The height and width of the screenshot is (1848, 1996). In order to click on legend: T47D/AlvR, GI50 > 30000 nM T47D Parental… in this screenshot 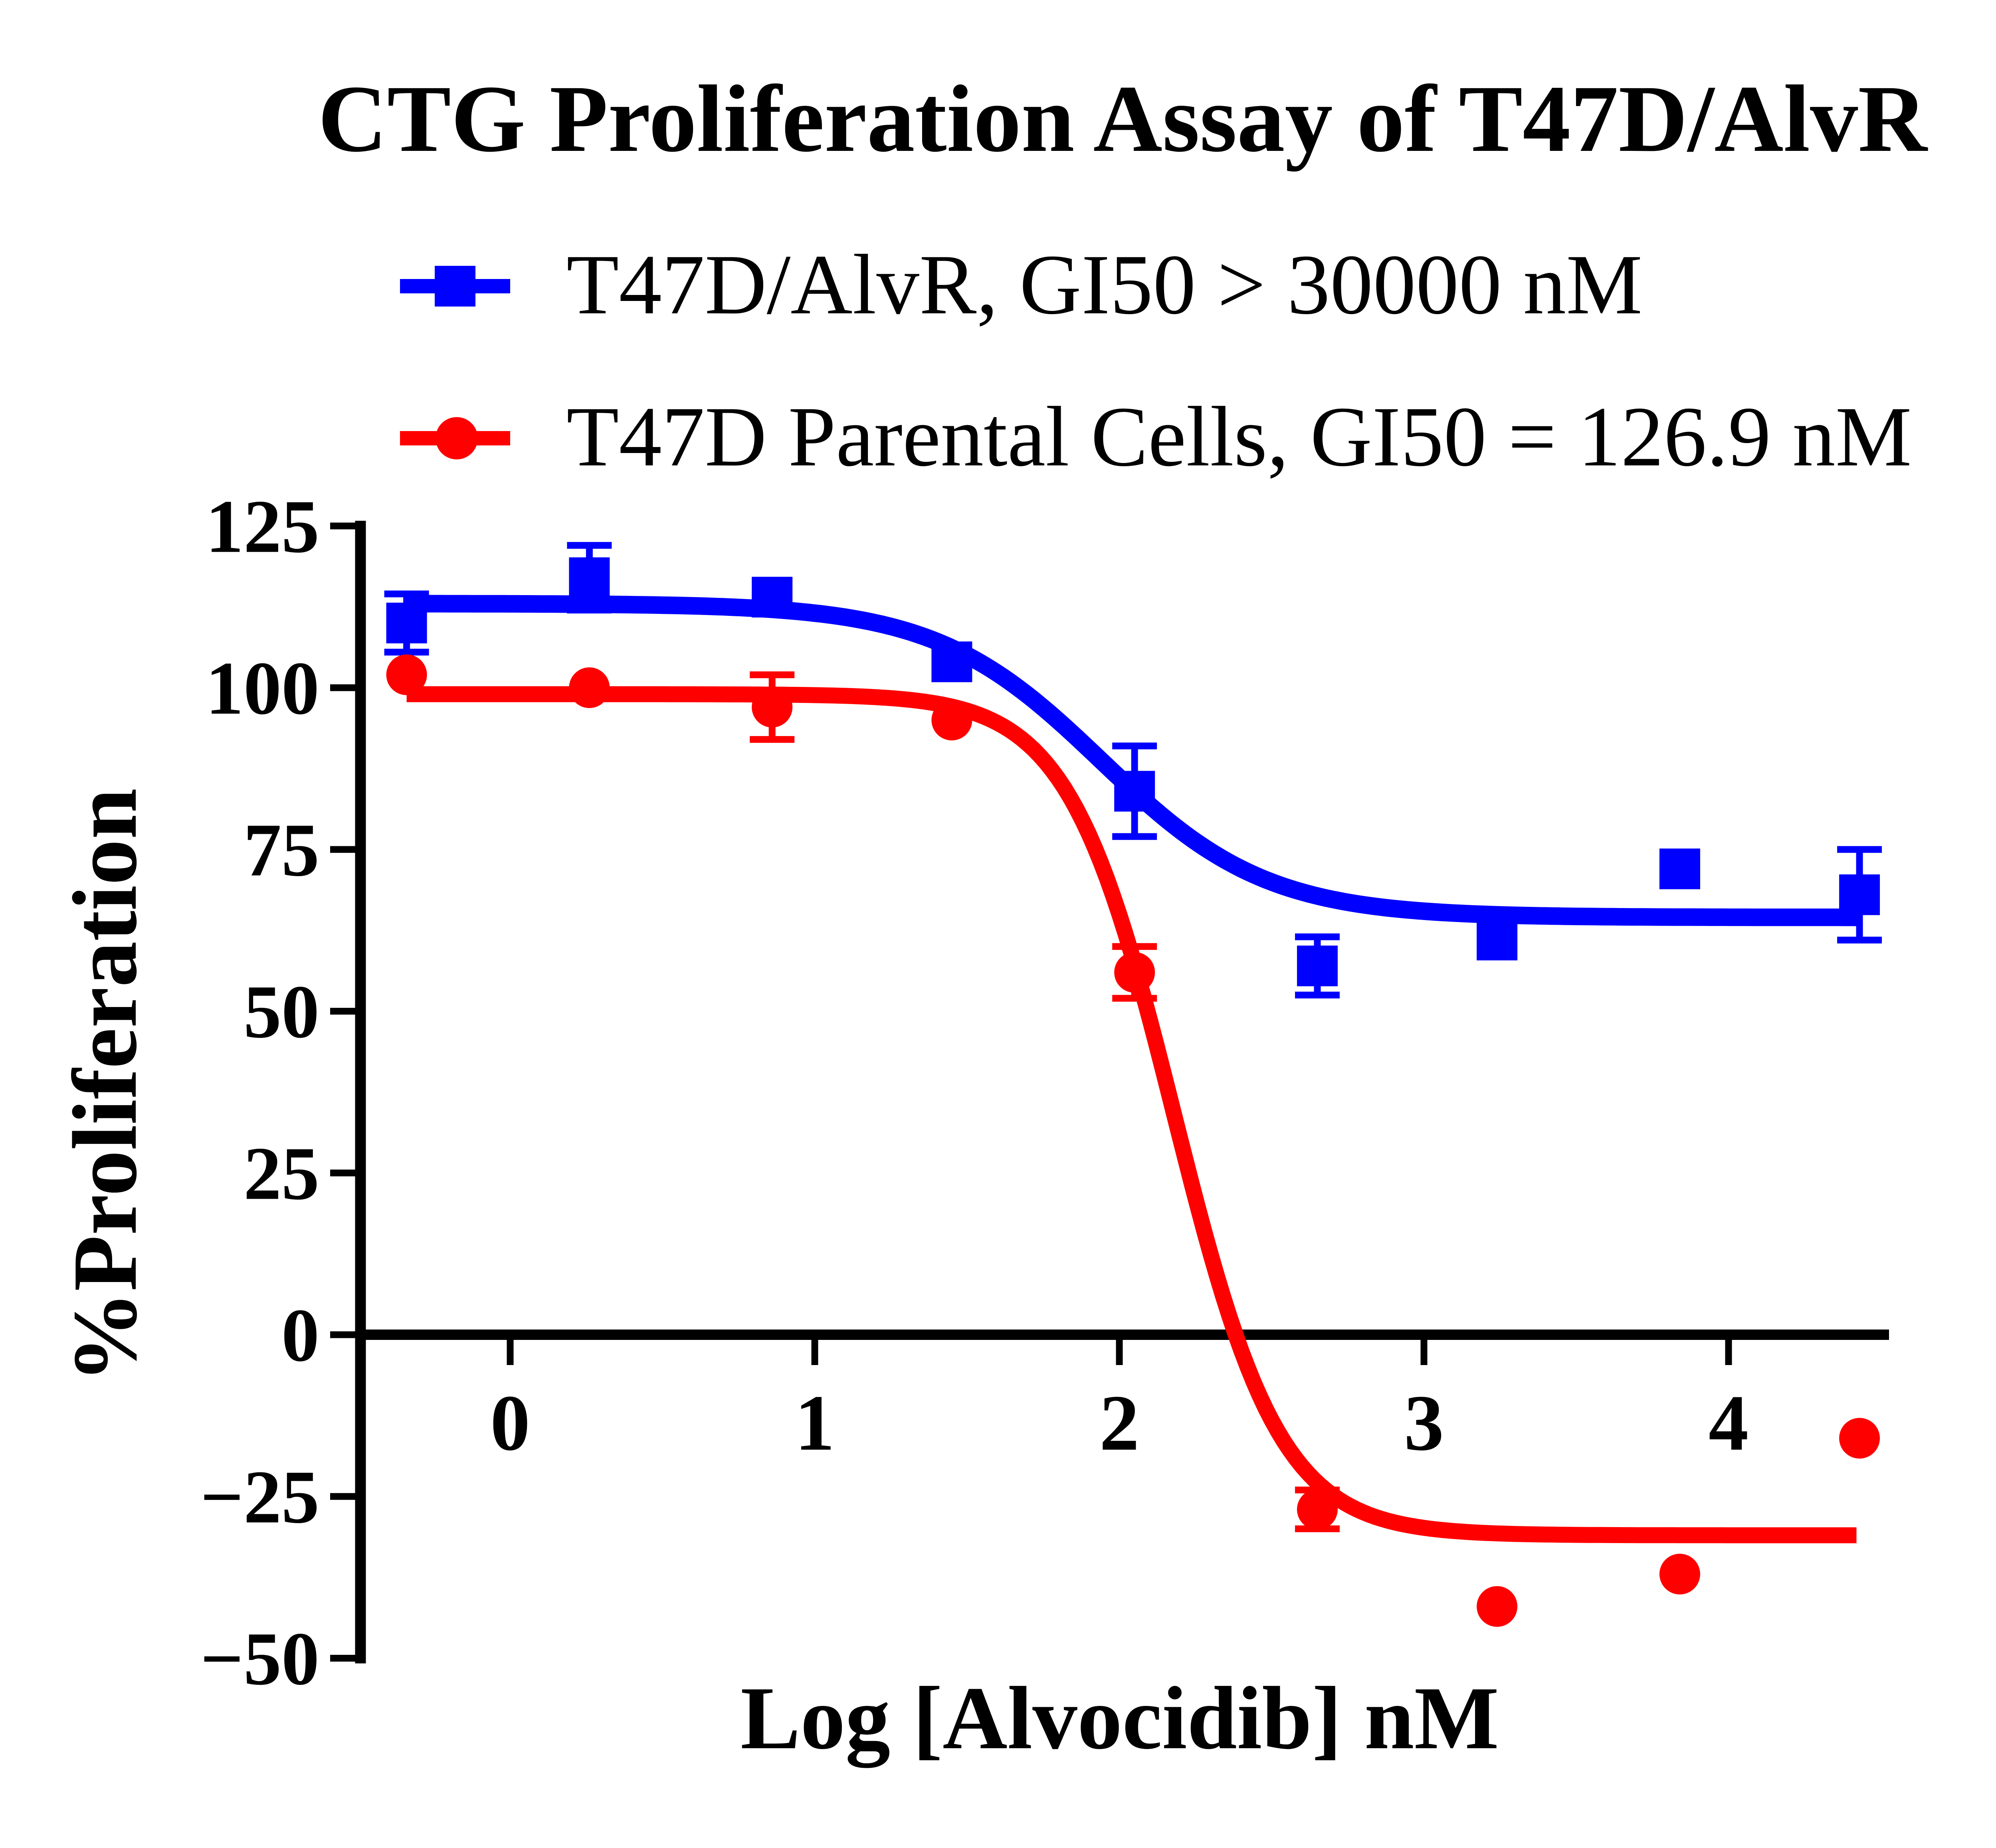, I will do `click(1156, 360)`.